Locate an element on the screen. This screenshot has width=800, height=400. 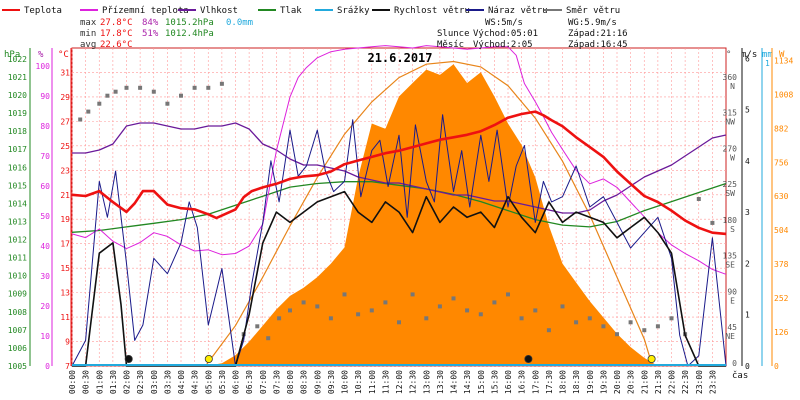
moon-set: Západ:16:45 is located at coordinates (598, 45).